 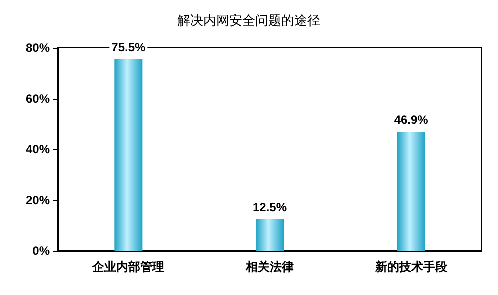 What do you see at coordinates (41, 251) in the screenshot?
I see `y-tick-label: 0%` at bounding box center [41, 251].